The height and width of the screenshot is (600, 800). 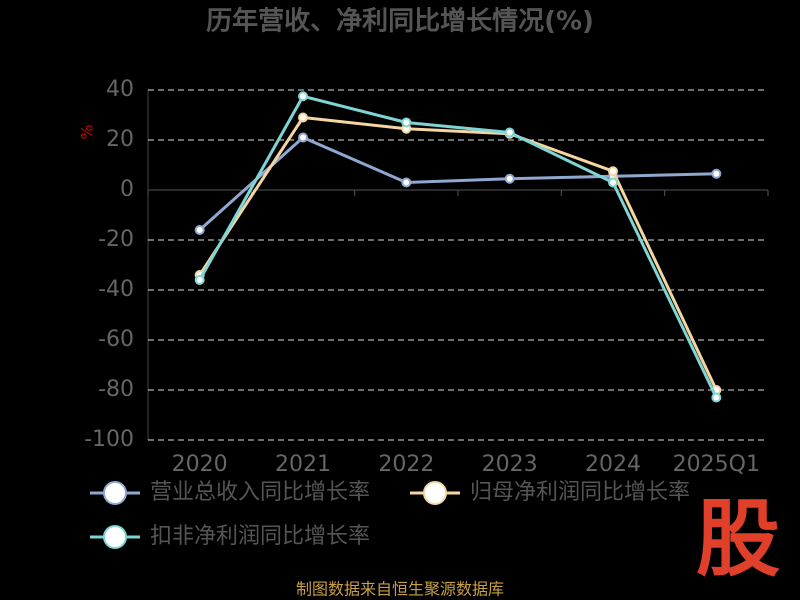 What do you see at coordinates (127, 189) in the screenshot?
I see `y-tick-label: 0` at bounding box center [127, 189].